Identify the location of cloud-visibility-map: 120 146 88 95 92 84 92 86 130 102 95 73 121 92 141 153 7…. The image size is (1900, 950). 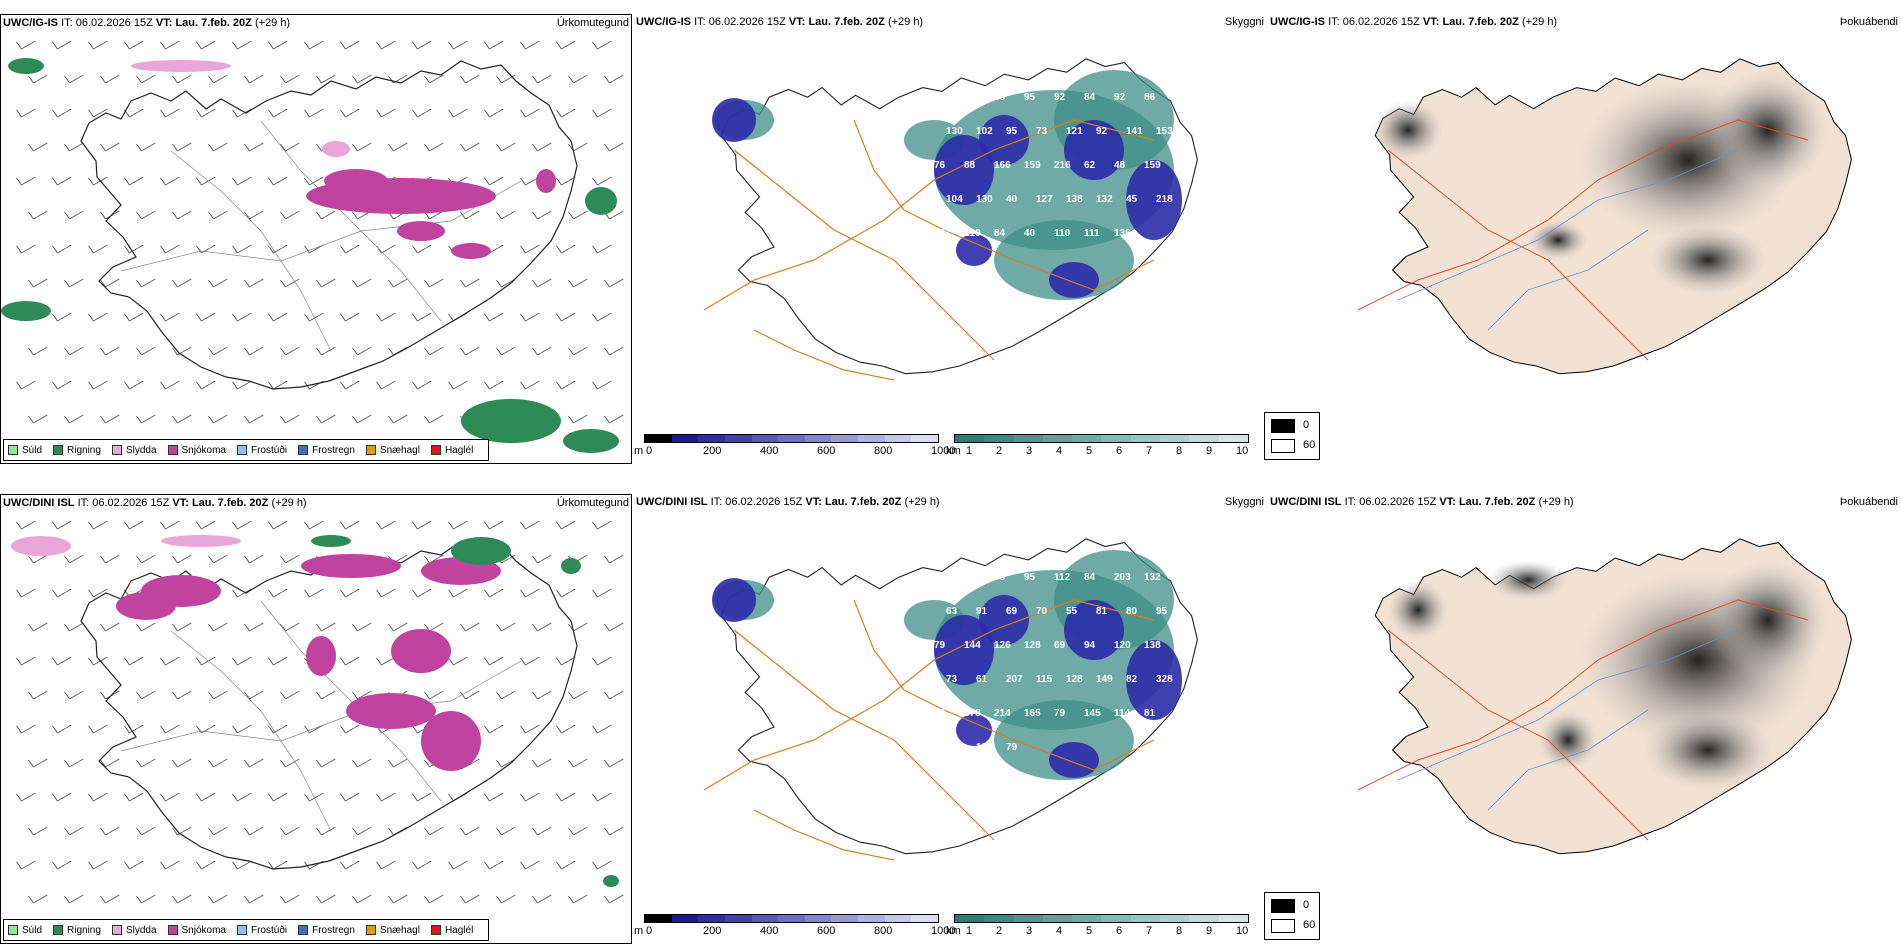
(950, 235).